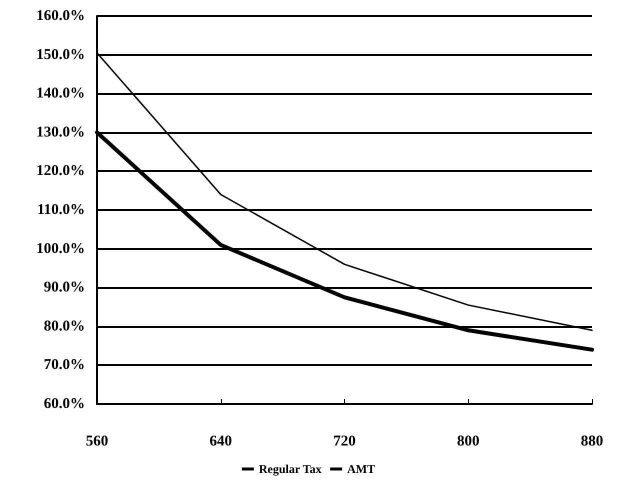 The width and height of the screenshot is (617, 488). I want to click on y-tick-label: 150.0%, so click(60, 54).